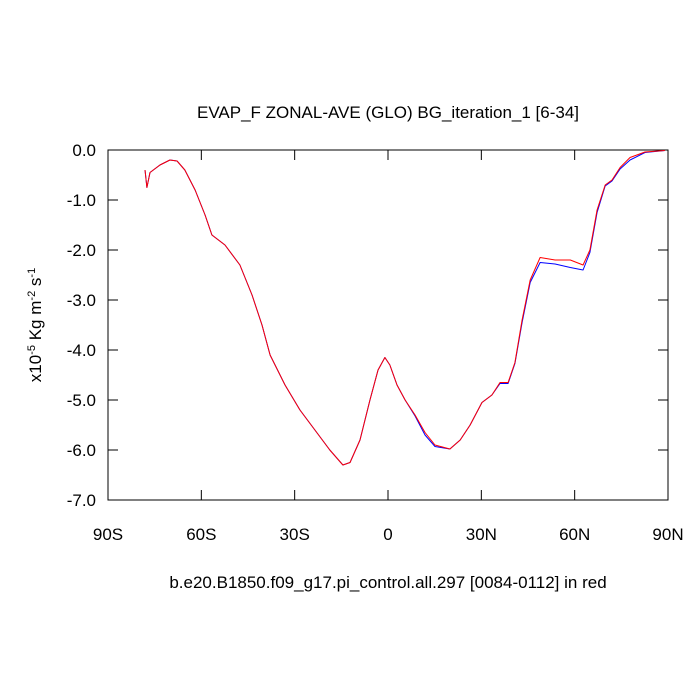  What do you see at coordinates (84, 150) in the screenshot?
I see `y-tick-label: 0.0` at bounding box center [84, 150].